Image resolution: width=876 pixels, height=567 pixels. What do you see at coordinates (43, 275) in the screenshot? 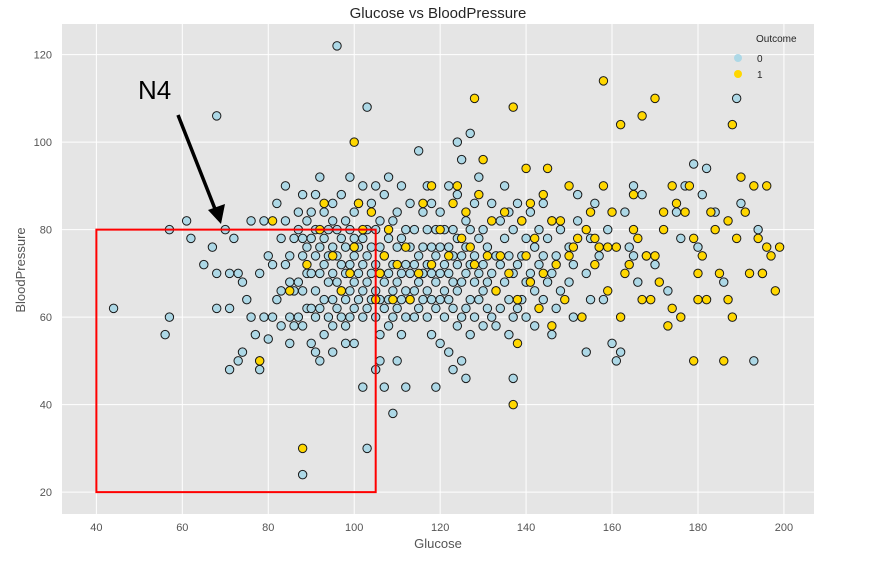
I see `y-tick-labels: 20 40 60 80 100 120` at bounding box center [43, 275].